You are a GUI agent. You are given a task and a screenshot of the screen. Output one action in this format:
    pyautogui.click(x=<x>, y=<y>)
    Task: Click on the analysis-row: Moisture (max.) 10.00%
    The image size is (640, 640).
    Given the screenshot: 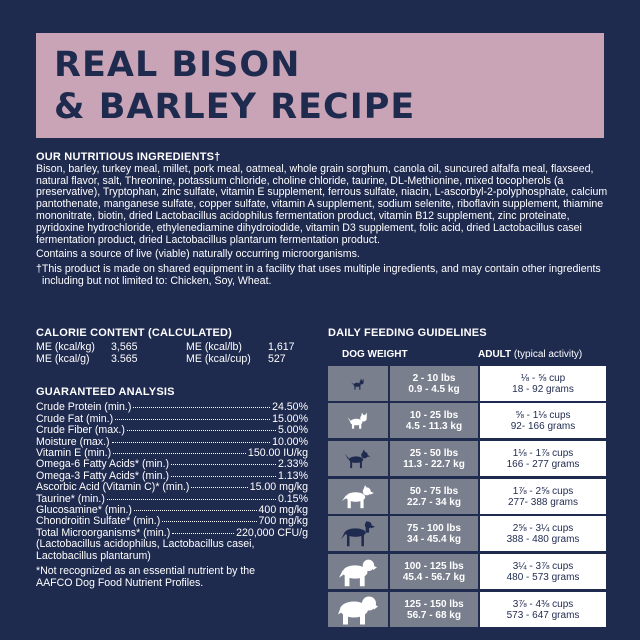 What is the action you would take?
    pyautogui.click(x=172, y=441)
    